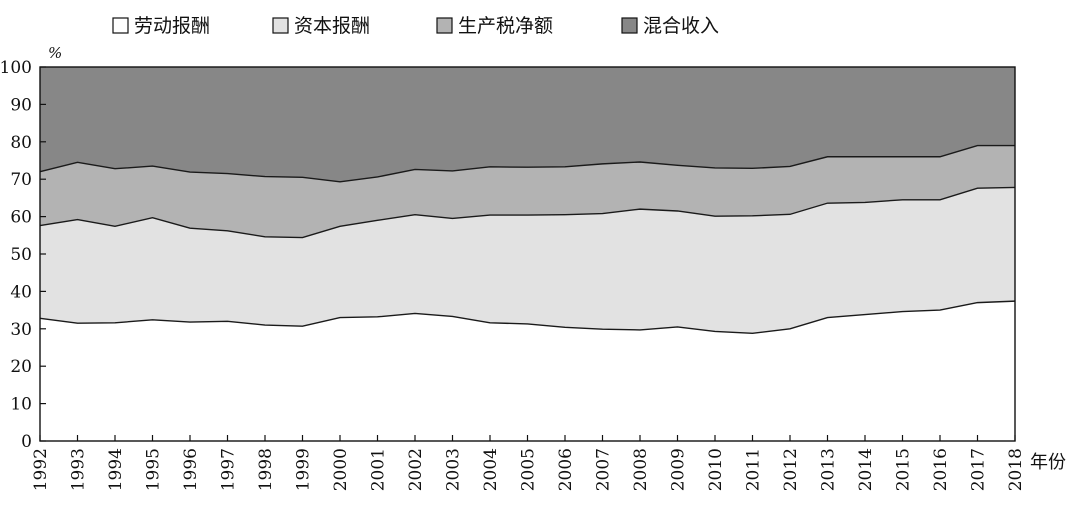 This screenshot has width=1080, height=508. I want to click on legend-label: 生产税净额, so click(505, 26).